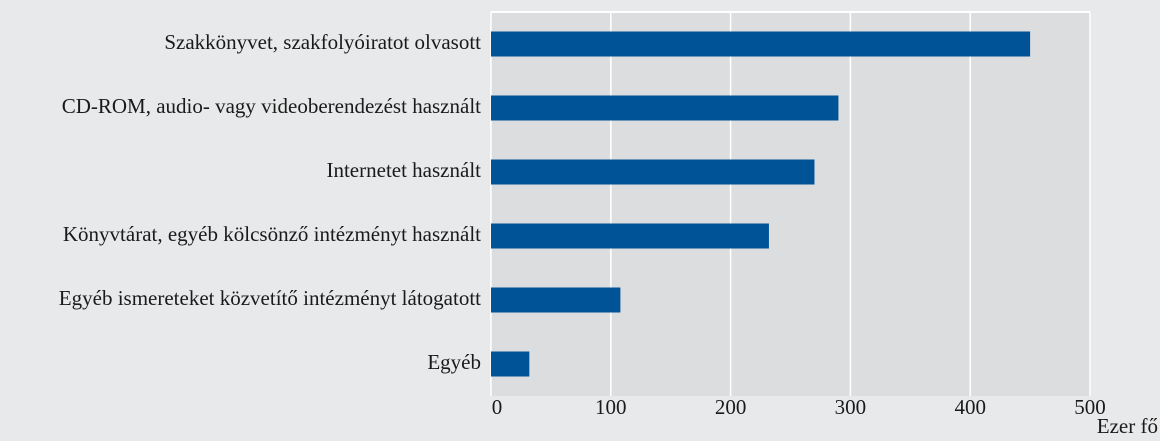  I want to click on x-tick-label: 400, so click(970, 407).